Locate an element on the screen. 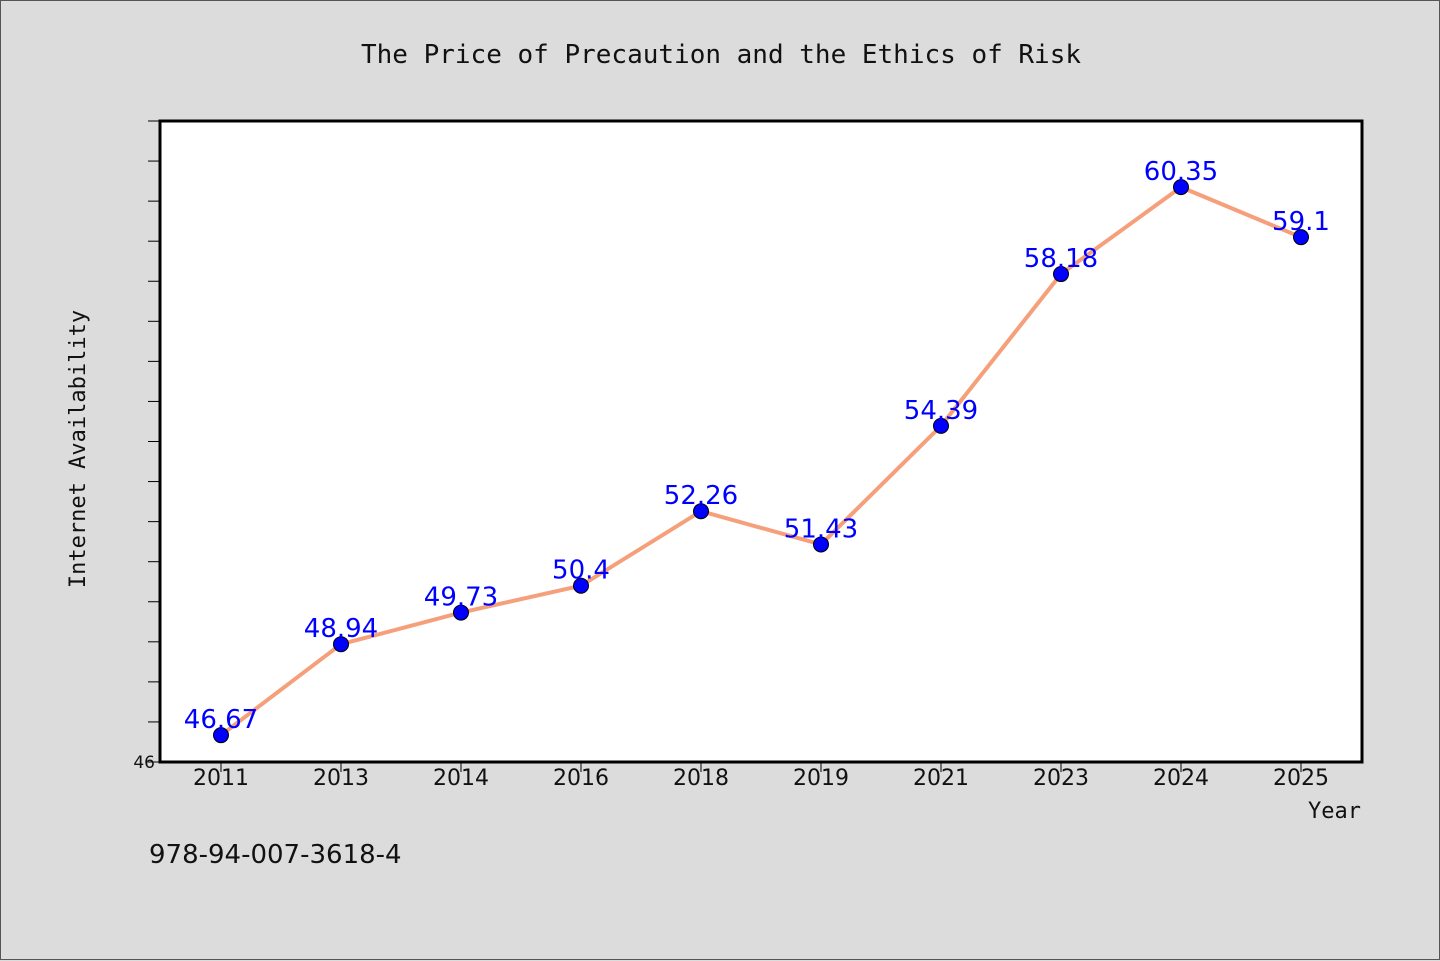 The width and height of the screenshot is (1440, 961). x-tick-label: 2018 is located at coordinates (701, 778).